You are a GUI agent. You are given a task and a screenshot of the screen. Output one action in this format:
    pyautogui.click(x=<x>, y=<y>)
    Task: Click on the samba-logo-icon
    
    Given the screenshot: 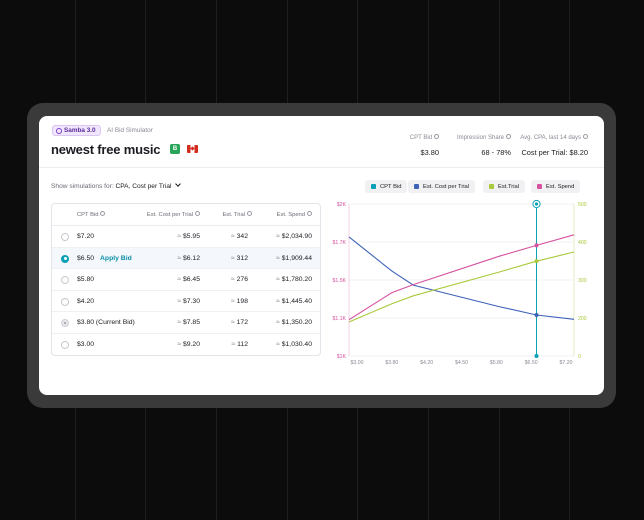 What is the action you would take?
    pyautogui.click(x=59, y=130)
    